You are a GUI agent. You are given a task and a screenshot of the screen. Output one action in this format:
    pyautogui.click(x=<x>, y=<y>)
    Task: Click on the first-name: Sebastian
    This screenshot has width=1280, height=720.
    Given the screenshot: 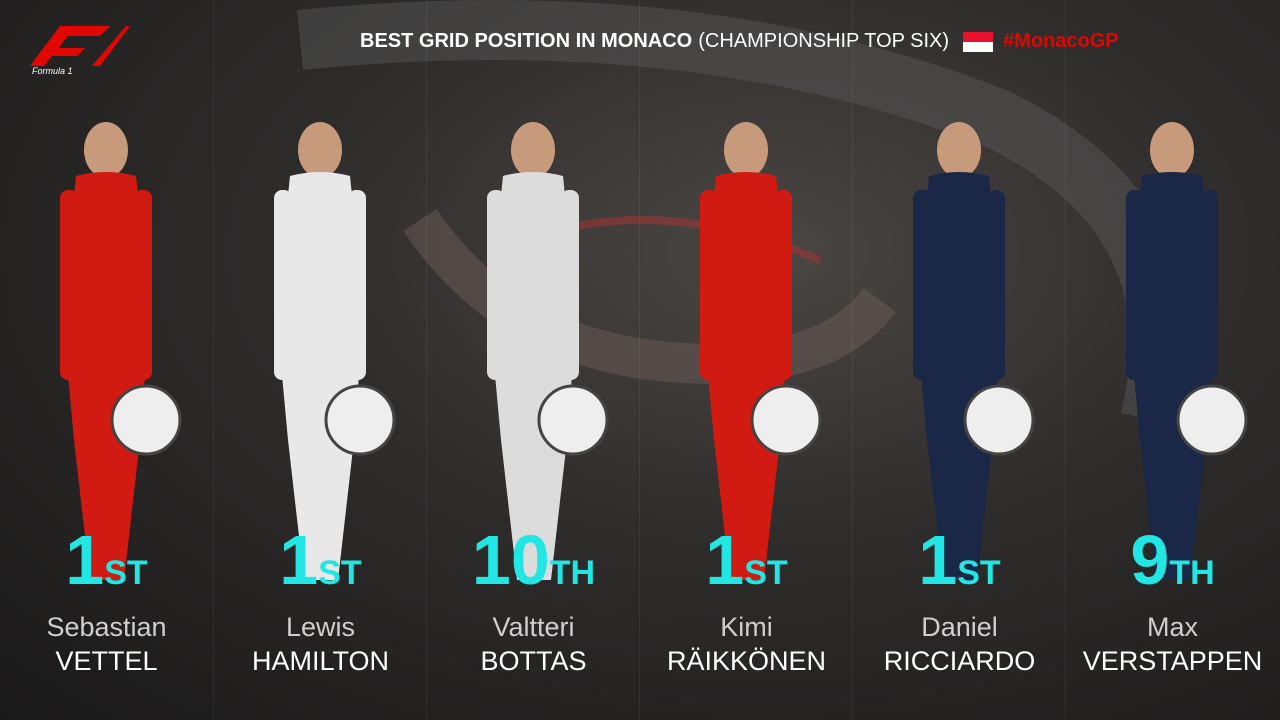 What is the action you would take?
    pyautogui.click(x=106, y=627)
    